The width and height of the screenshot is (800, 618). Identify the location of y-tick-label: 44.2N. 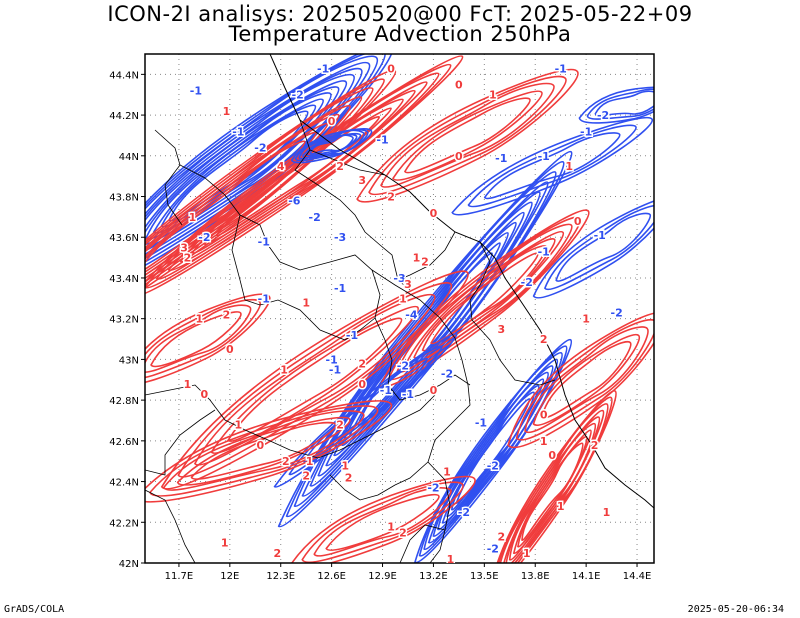
(124, 116).